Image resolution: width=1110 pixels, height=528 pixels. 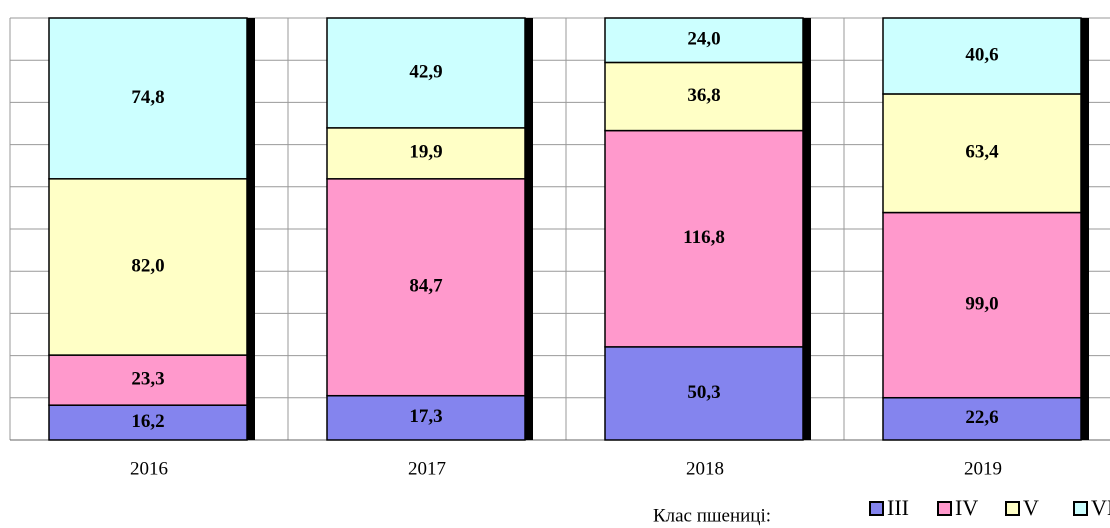 What do you see at coordinates (705, 468) in the screenshot?
I see `x-tick-label: 2018` at bounding box center [705, 468].